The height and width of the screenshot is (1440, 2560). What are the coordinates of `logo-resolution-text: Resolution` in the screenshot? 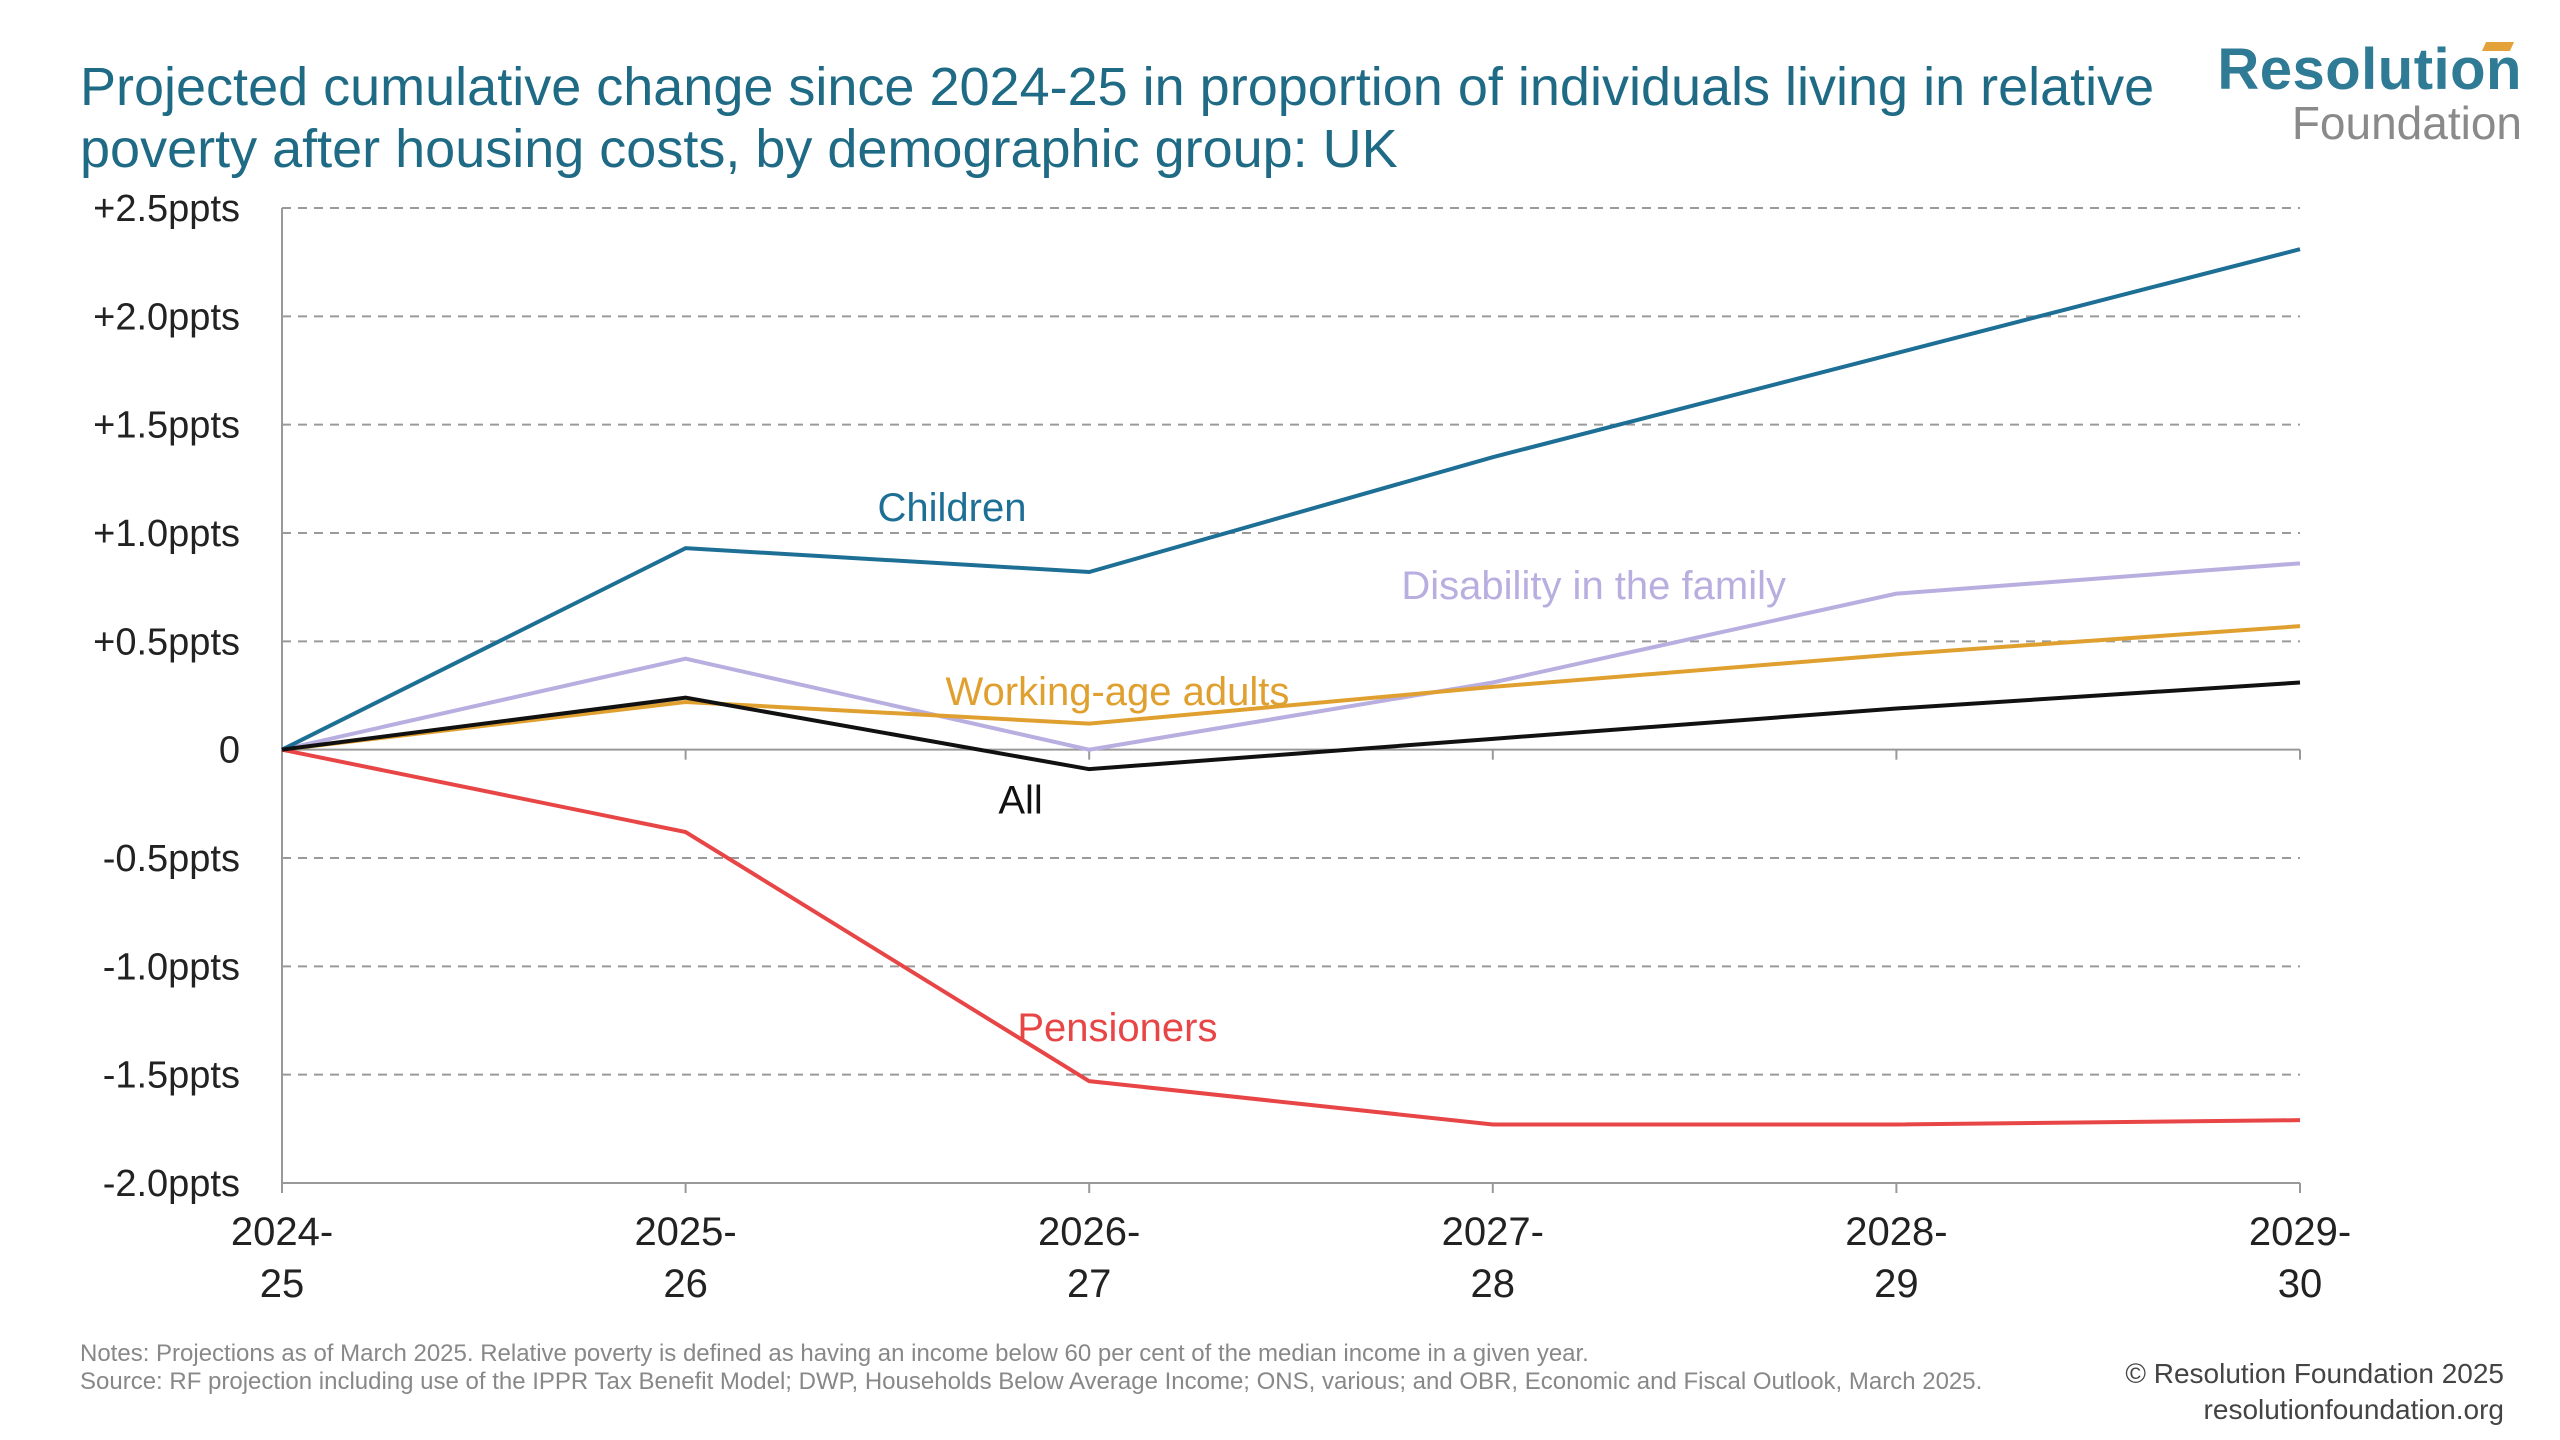 It's located at (2369, 69).